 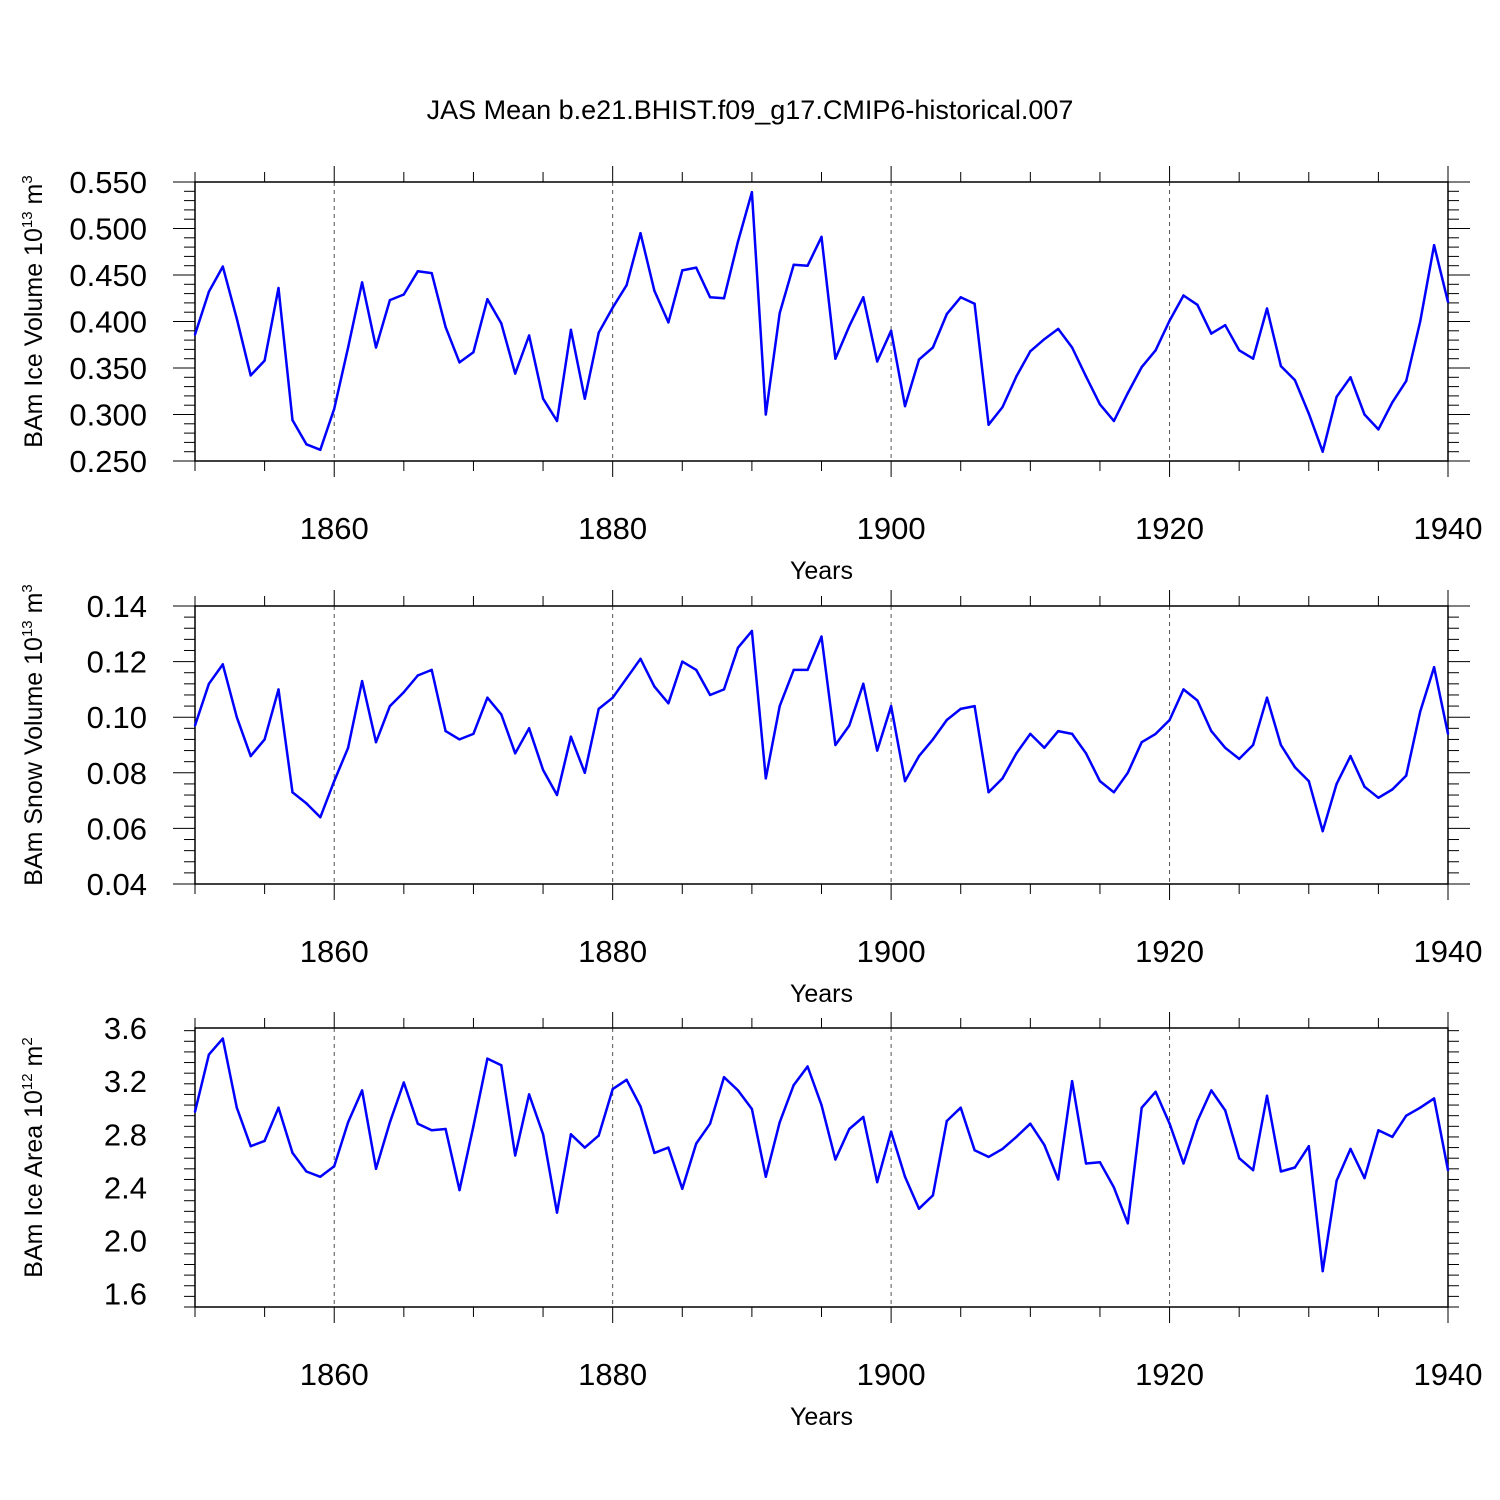 What do you see at coordinates (27, 1081) in the screenshot?
I see `y-axis-title-exponent: 12` at bounding box center [27, 1081].